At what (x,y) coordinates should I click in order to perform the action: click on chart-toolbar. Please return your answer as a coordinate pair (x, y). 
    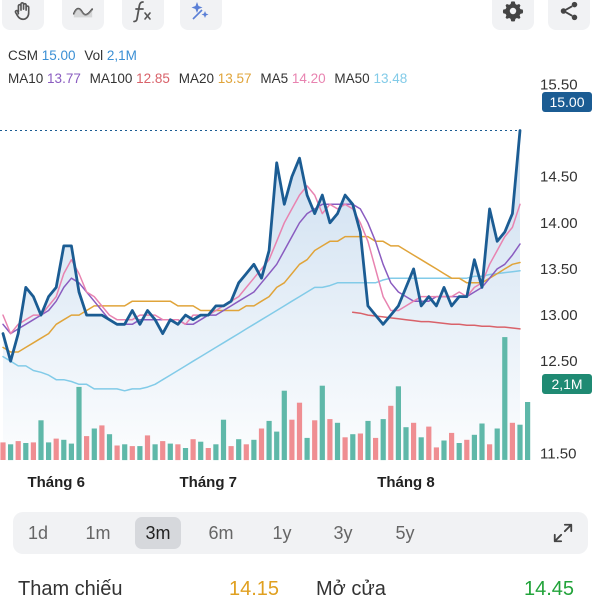
    Looking at the image, I should click on (300, 17).